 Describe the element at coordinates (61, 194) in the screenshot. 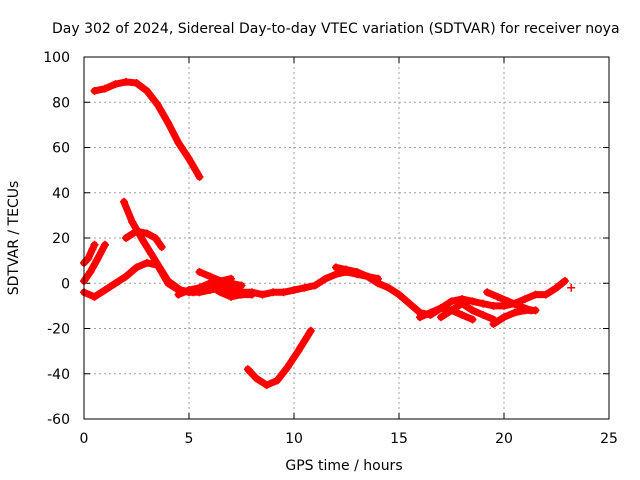

I see `y-tick-label: 40` at that location.